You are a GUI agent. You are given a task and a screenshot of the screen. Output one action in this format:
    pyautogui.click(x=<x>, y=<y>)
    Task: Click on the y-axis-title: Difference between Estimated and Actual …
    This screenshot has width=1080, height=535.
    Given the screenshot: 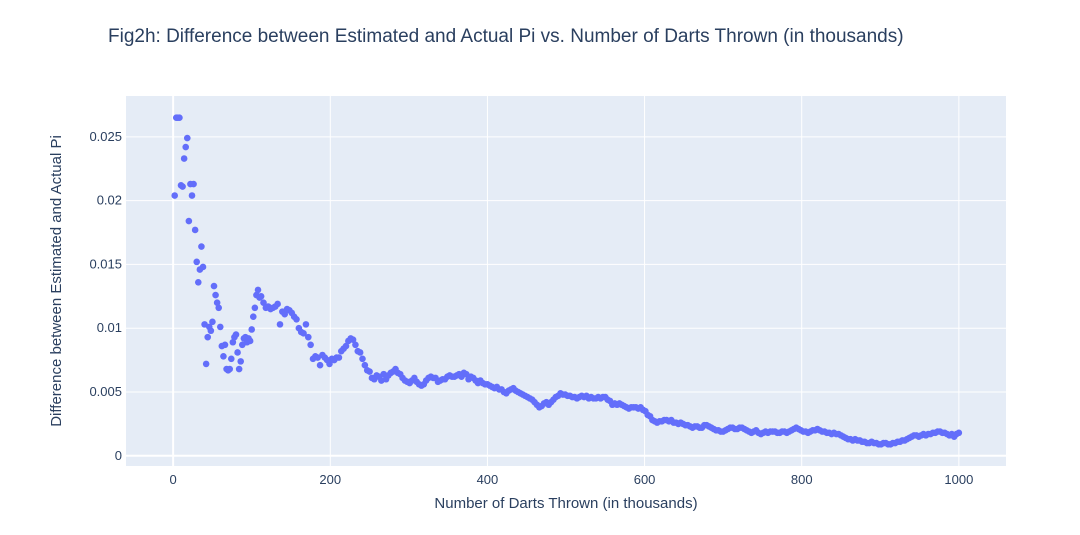 What is the action you would take?
    pyautogui.click(x=56, y=281)
    